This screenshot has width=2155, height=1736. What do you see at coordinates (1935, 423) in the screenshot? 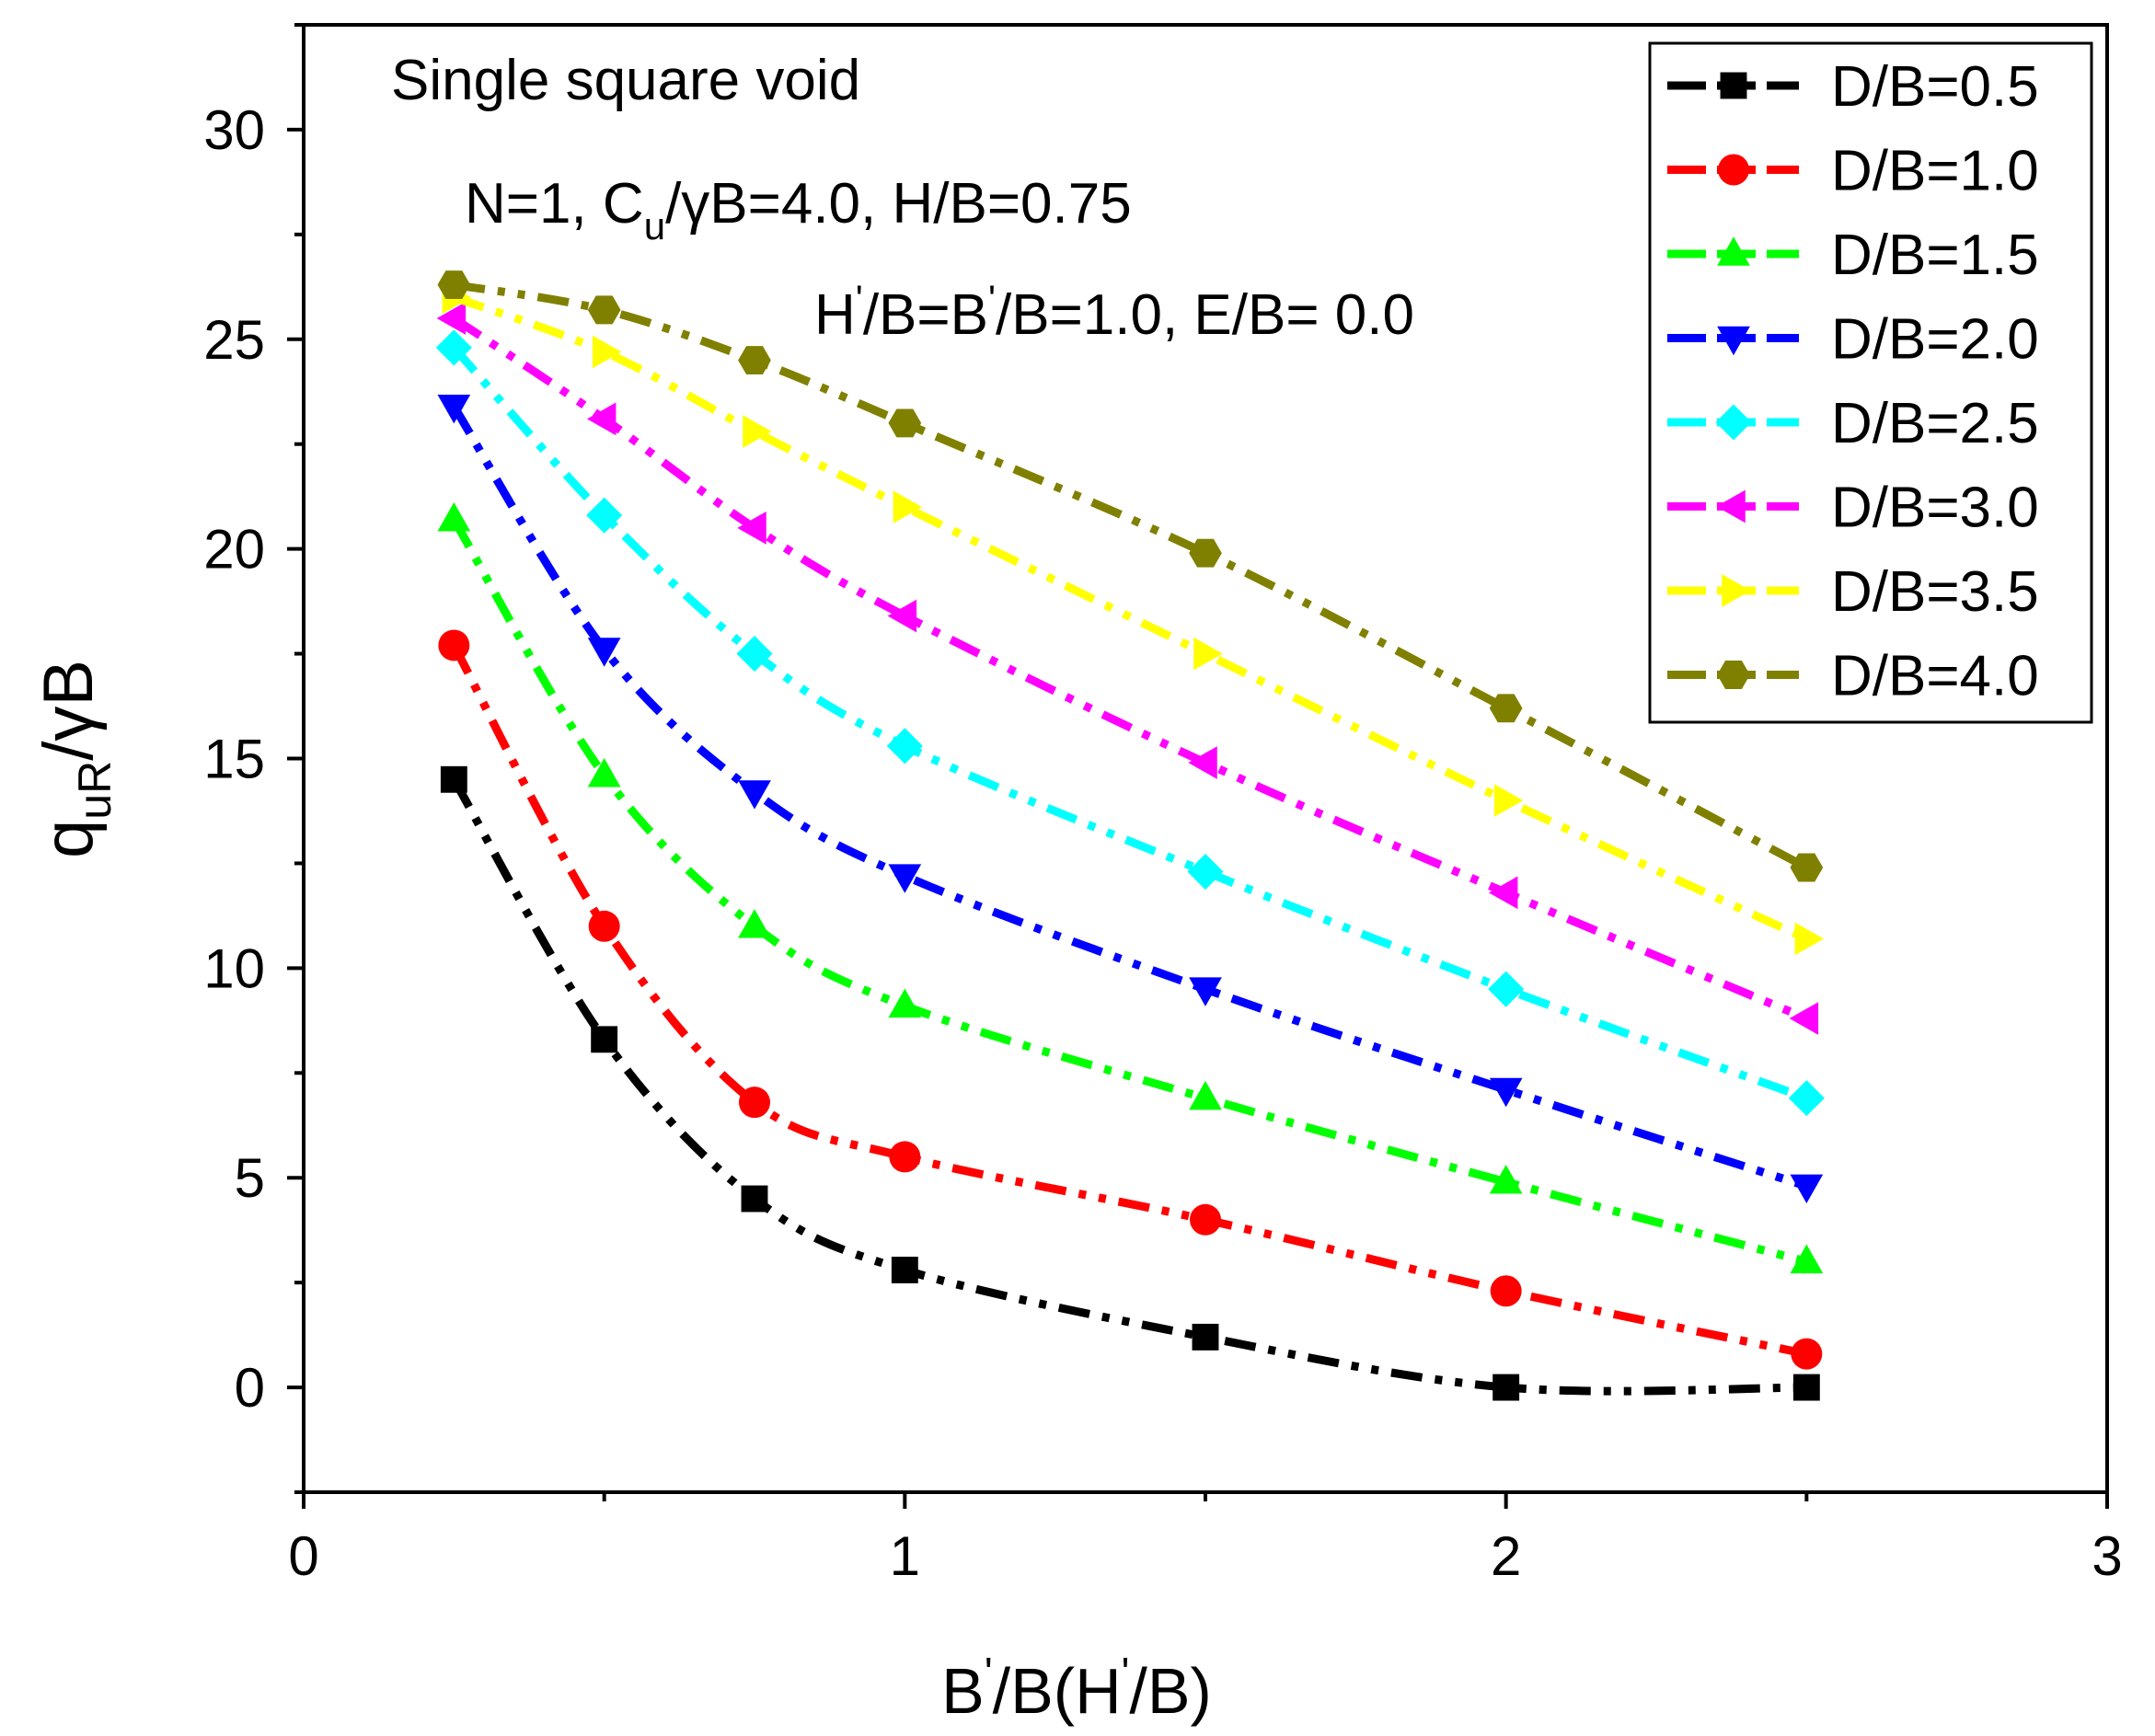
I see `legend-label: D/B=2.5` at bounding box center [1935, 423].